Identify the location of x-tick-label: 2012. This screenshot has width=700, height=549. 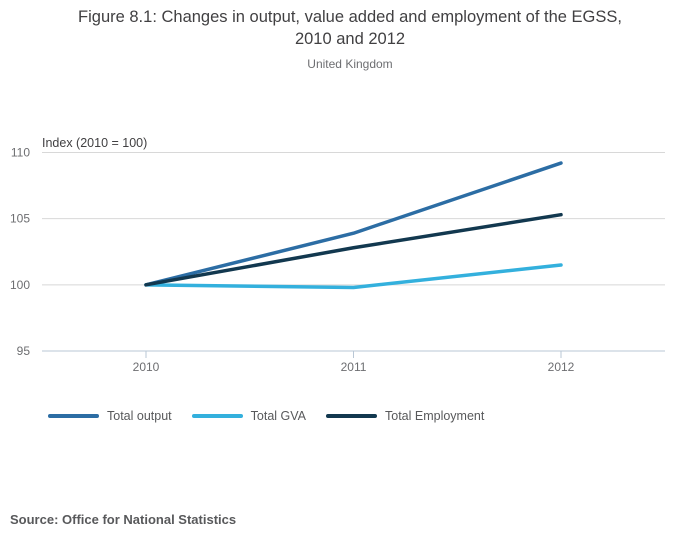
(561, 367).